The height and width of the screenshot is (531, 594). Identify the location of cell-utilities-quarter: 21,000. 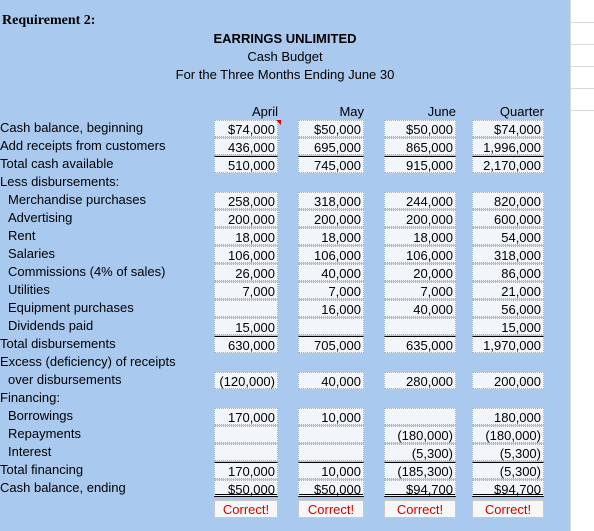
(508, 290).